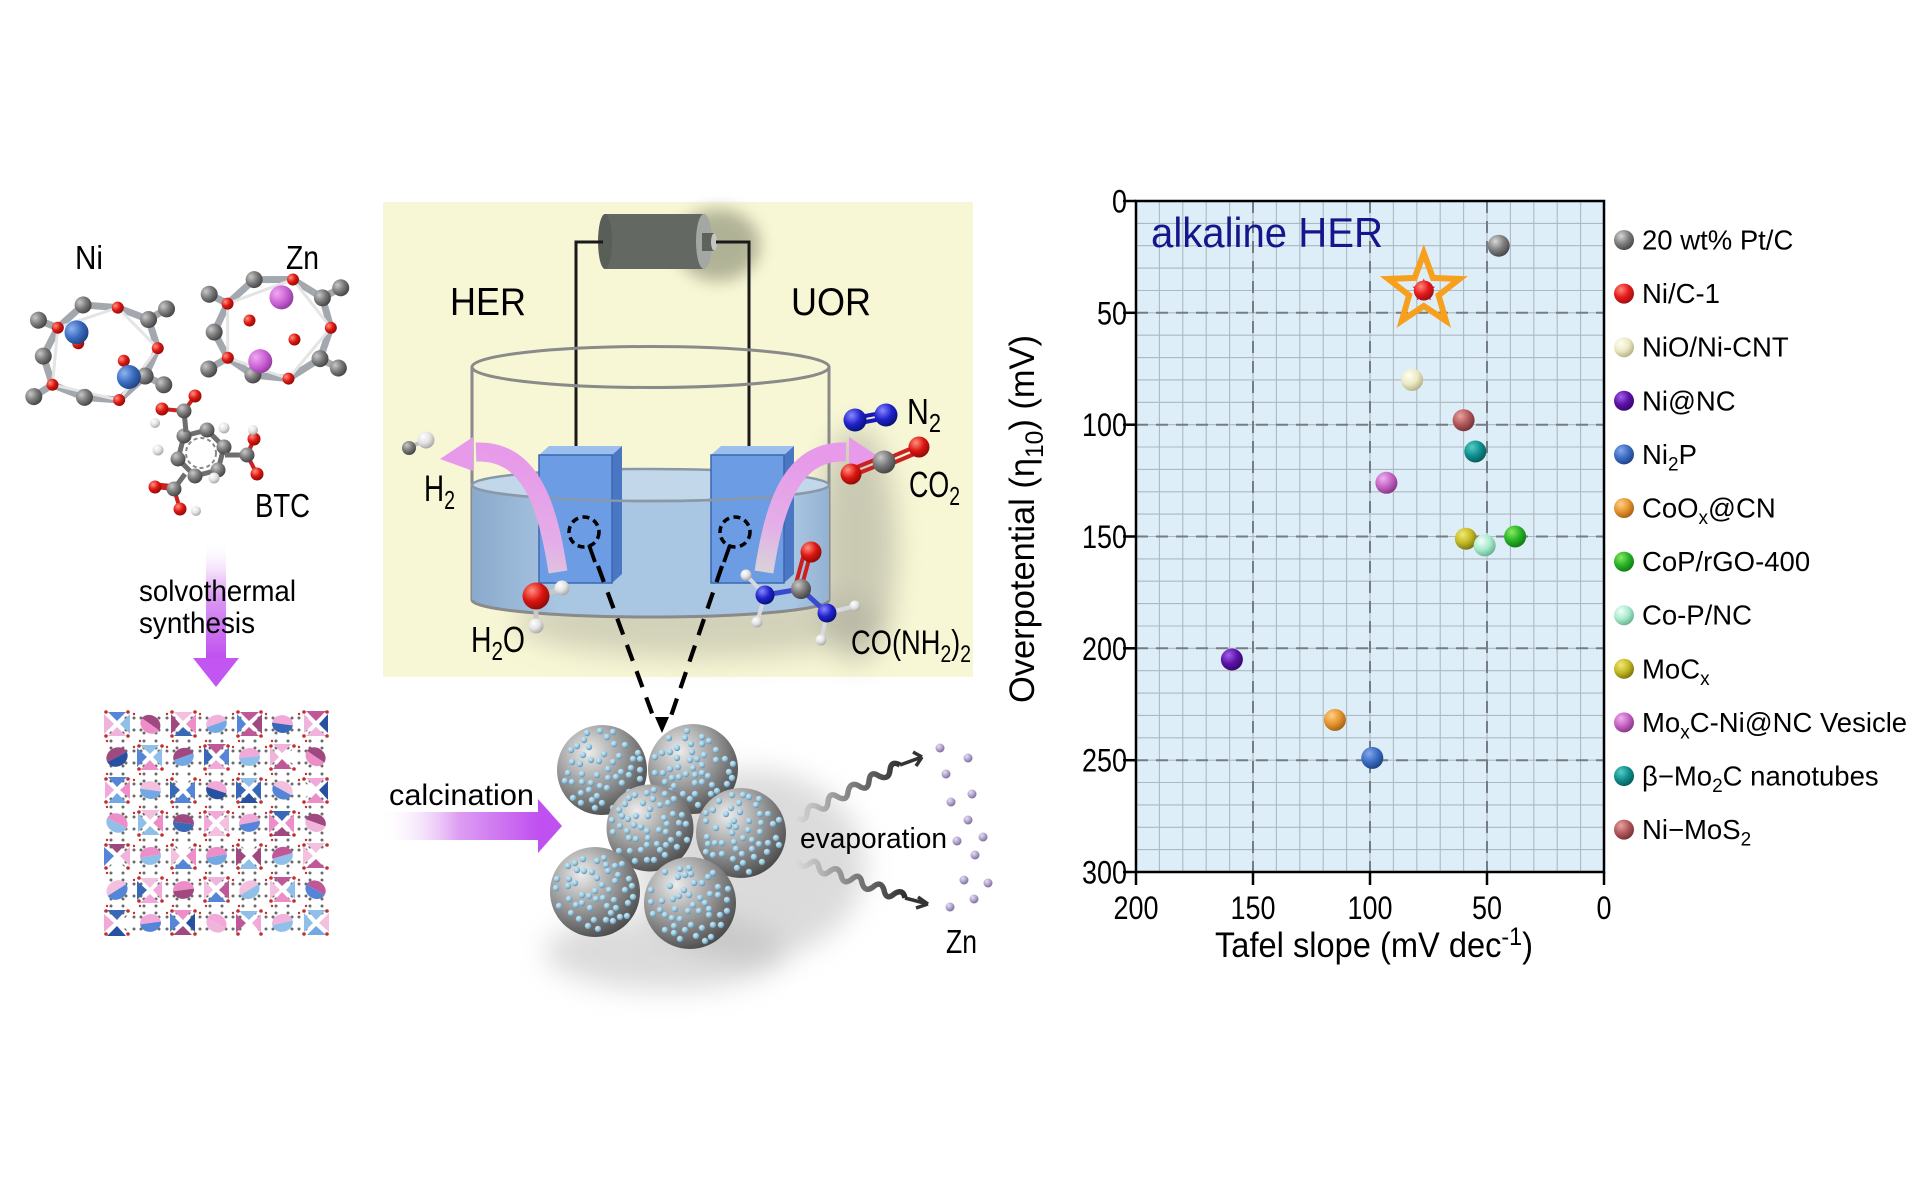 This screenshot has width=1917, height=1182. Describe the element at coordinates (488, 302) in the screenshot. I see `svg-text: HER` at that location.